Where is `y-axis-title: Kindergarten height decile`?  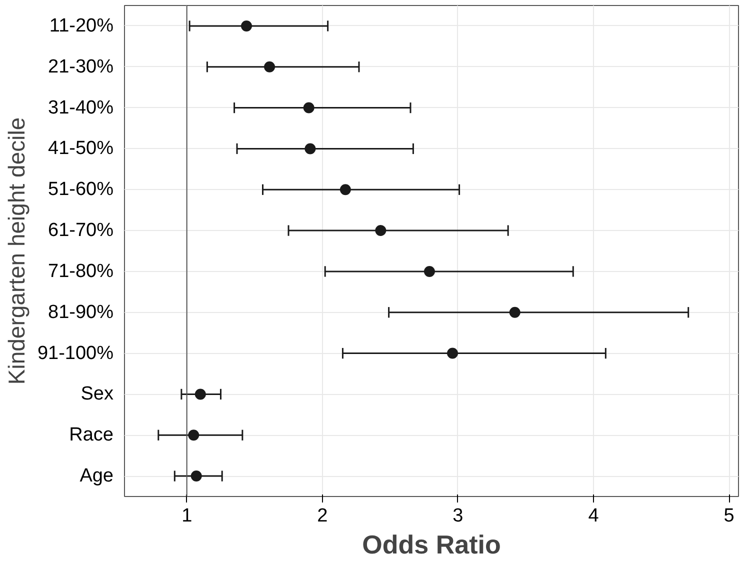
y-axis-title: Kindergarten height decile is located at coordinates (16, 251).